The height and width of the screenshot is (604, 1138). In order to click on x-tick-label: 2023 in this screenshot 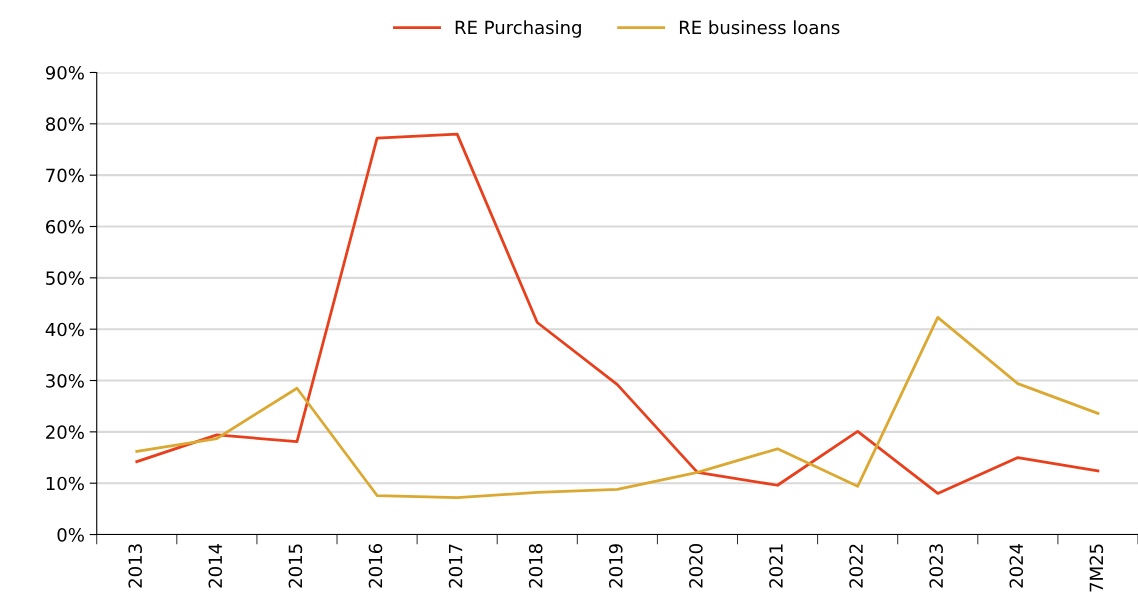, I will do `click(936, 566)`.